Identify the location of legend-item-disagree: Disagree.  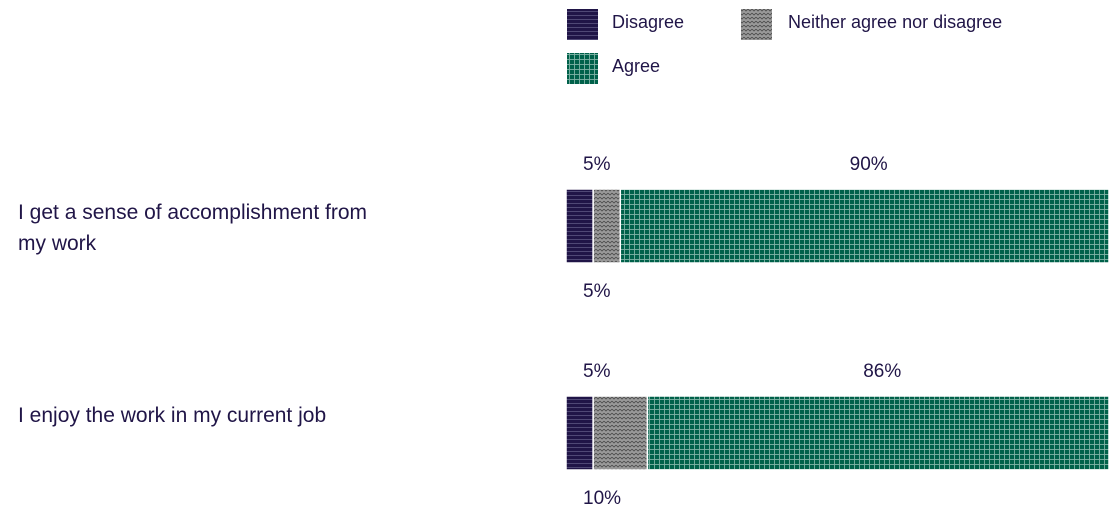
(625, 24).